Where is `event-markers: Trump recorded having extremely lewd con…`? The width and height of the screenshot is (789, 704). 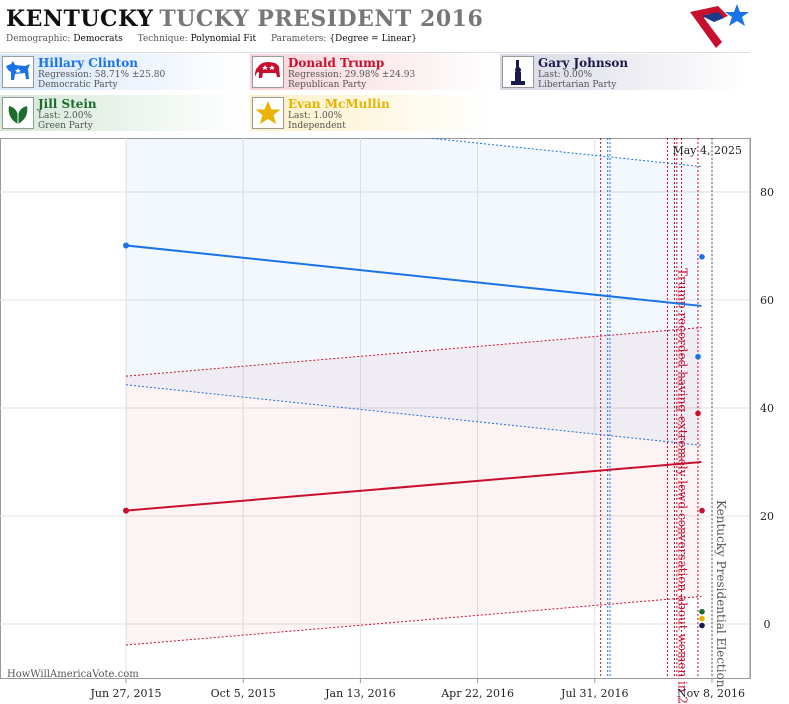
event-markers: Trump recorded having extremely lewd con… is located at coordinates (664, 421).